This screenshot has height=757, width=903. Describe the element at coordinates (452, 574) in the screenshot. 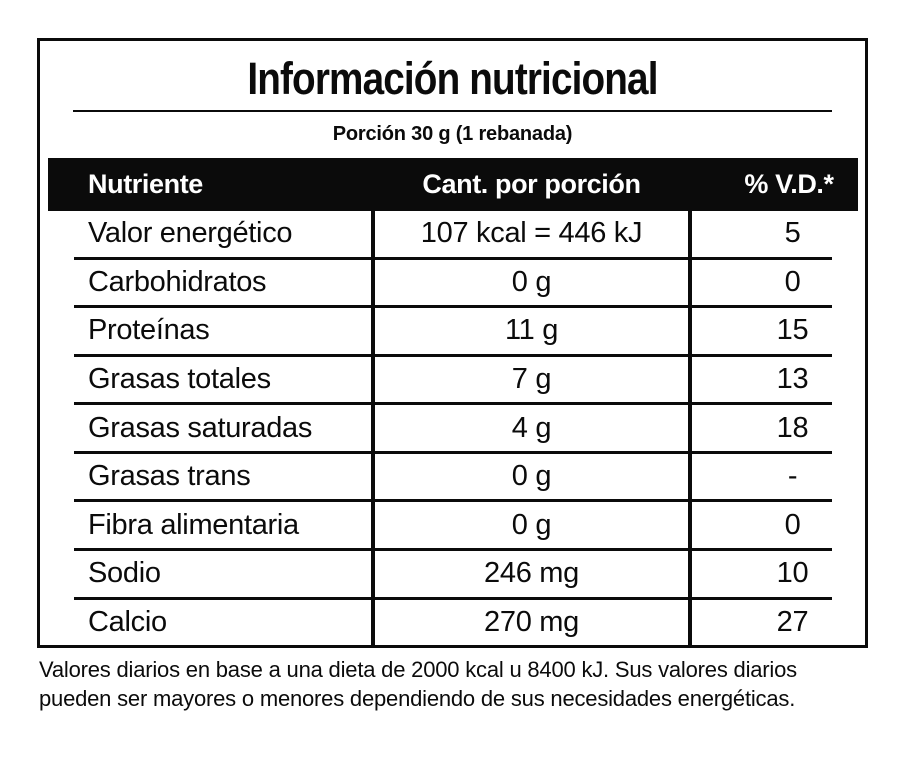

I see `table-row: Sodio 246 mg 10` at that location.